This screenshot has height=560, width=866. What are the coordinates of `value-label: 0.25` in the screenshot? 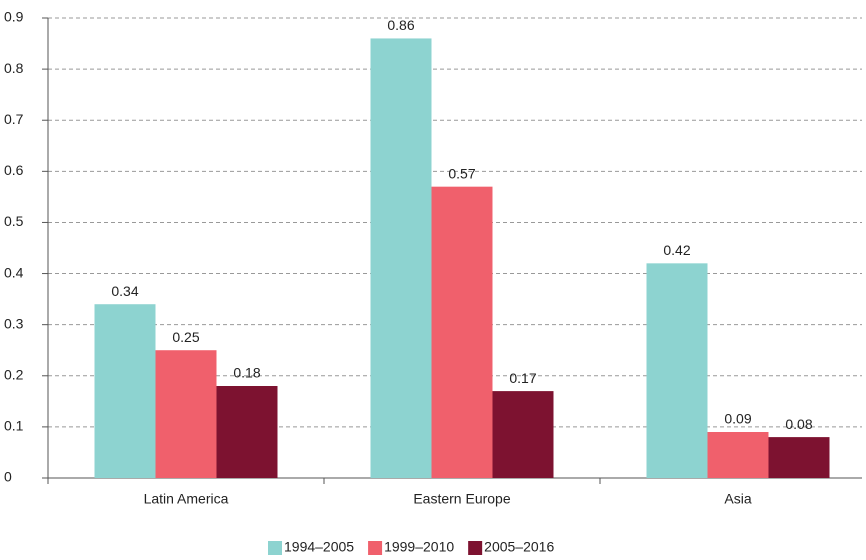 It's located at (185, 337).